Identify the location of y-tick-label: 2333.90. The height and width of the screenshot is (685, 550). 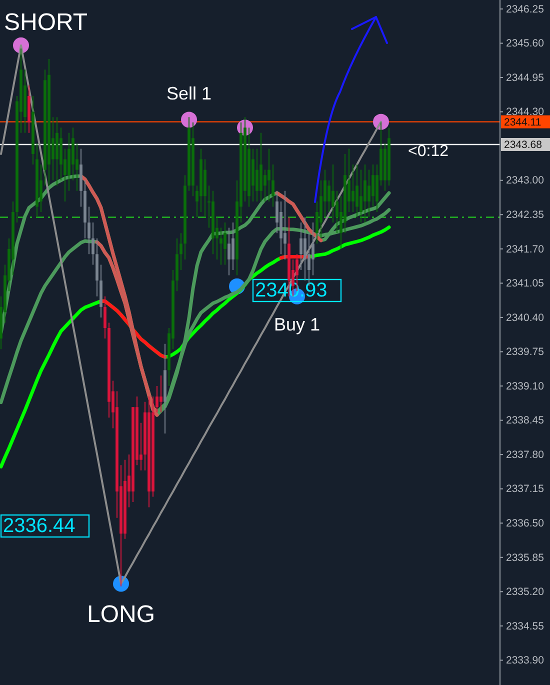
(525, 660).